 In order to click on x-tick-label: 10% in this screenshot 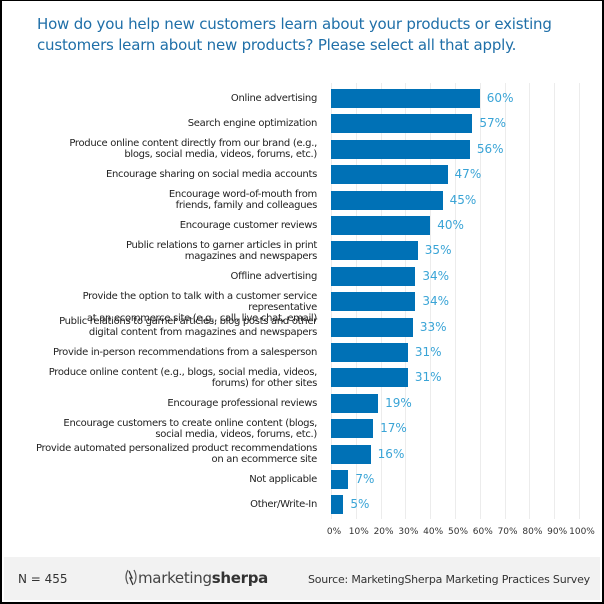, I will do `click(358, 532)`.